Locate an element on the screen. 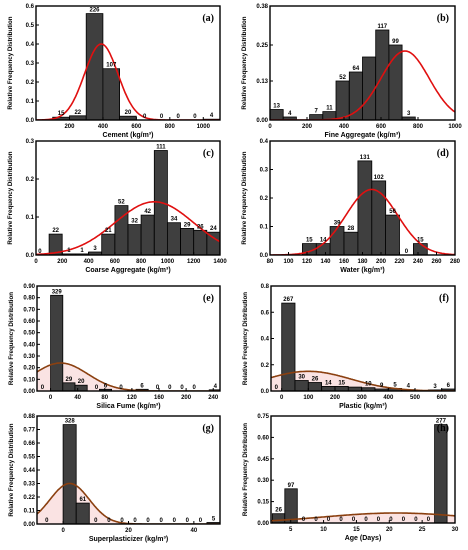 The height and width of the screenshot is (550, 468). data-label: 28 is located at coordinates (351, 229).